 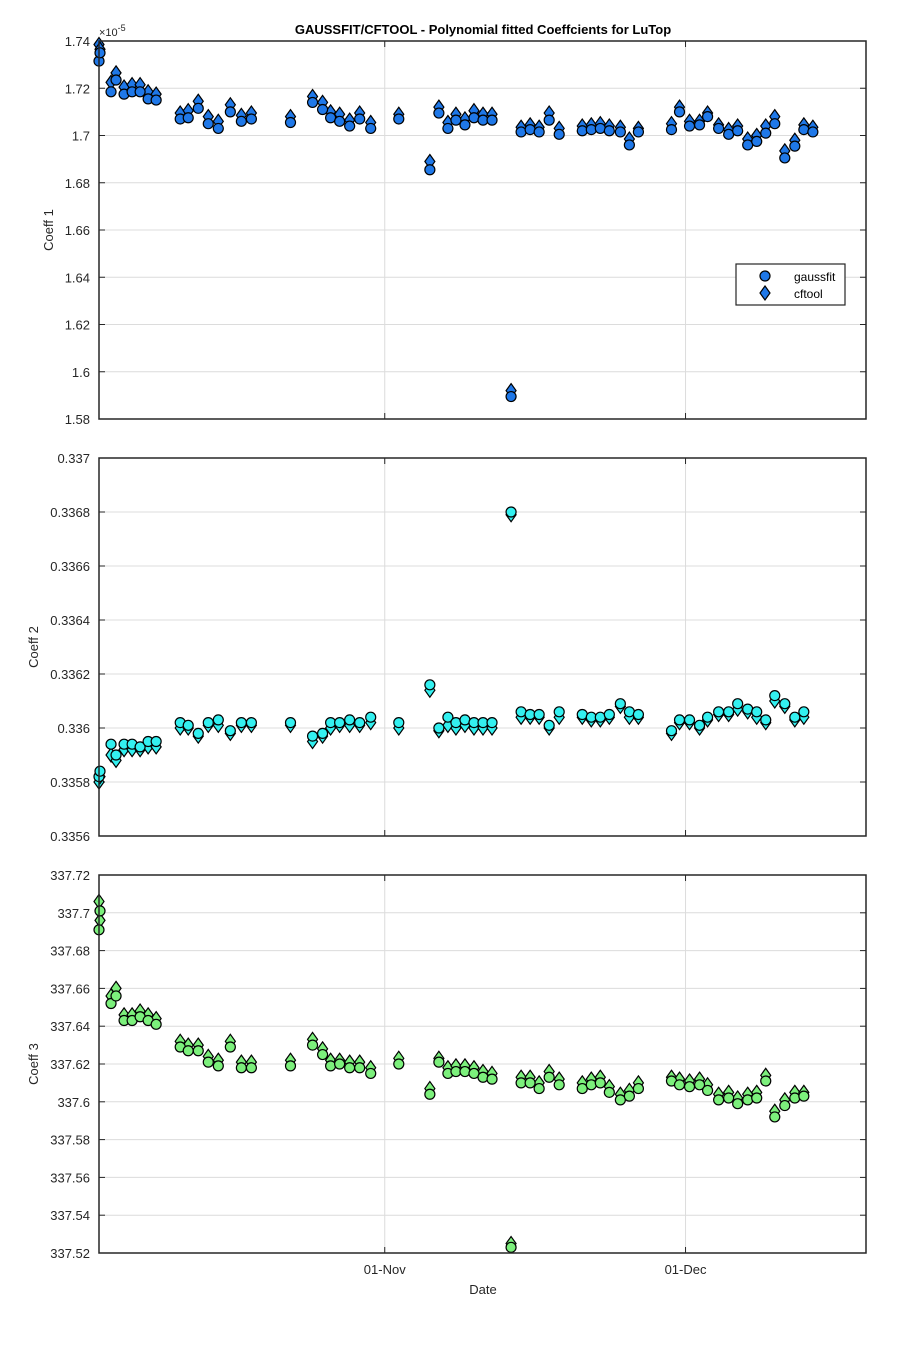 What do you see at coordinates (33, 1064) in the screenshot?
I see `y-axis-label: Coeff 3` at bounding box center [33, 1064].